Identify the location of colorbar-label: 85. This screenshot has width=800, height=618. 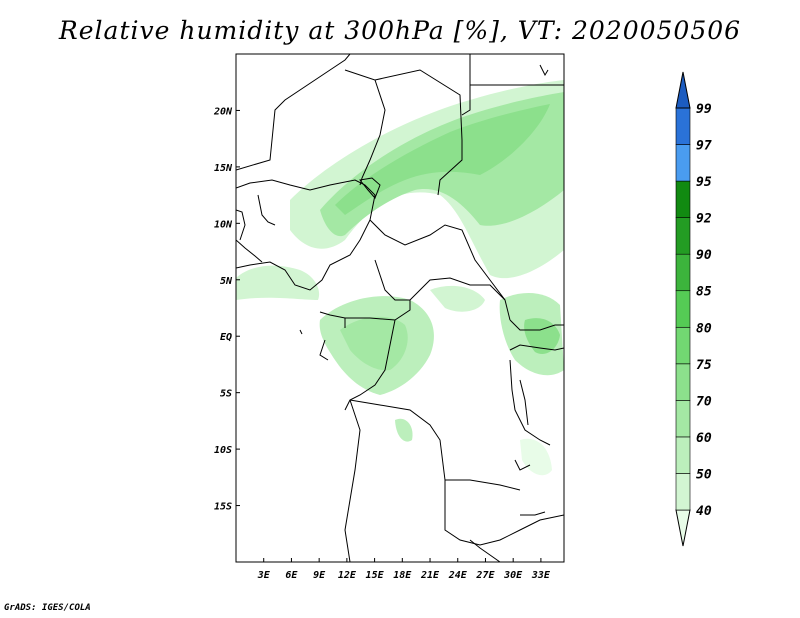
(704, 292).